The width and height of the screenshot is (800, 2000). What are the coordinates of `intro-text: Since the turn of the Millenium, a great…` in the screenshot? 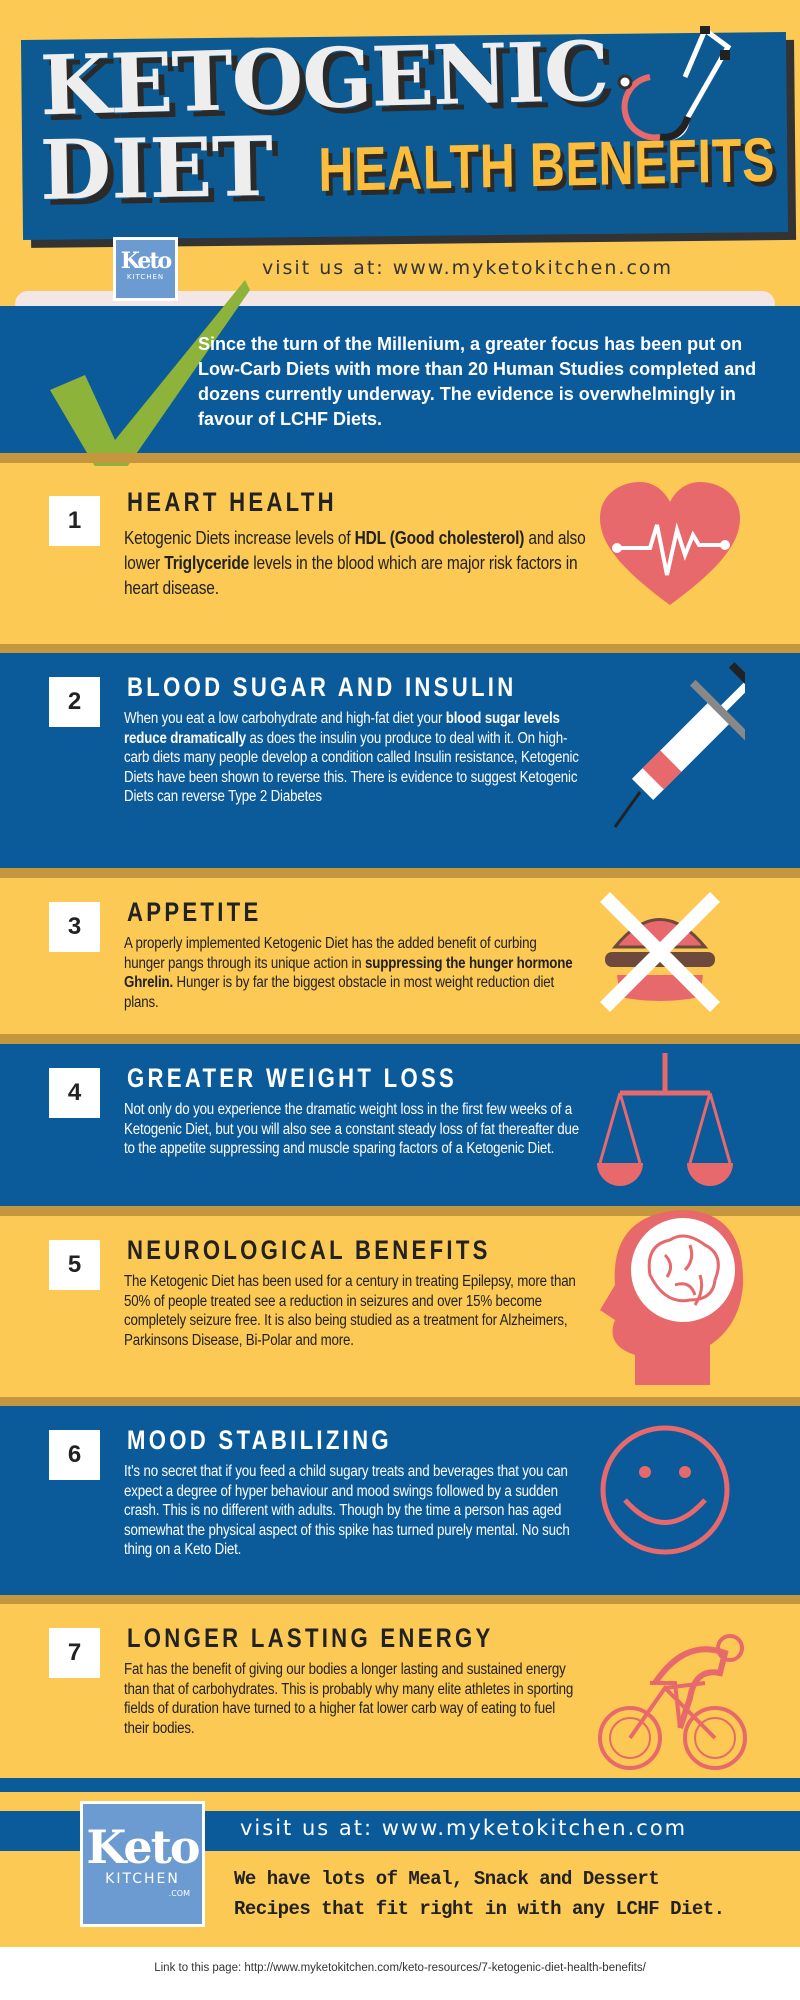 It's located at (477, 381).